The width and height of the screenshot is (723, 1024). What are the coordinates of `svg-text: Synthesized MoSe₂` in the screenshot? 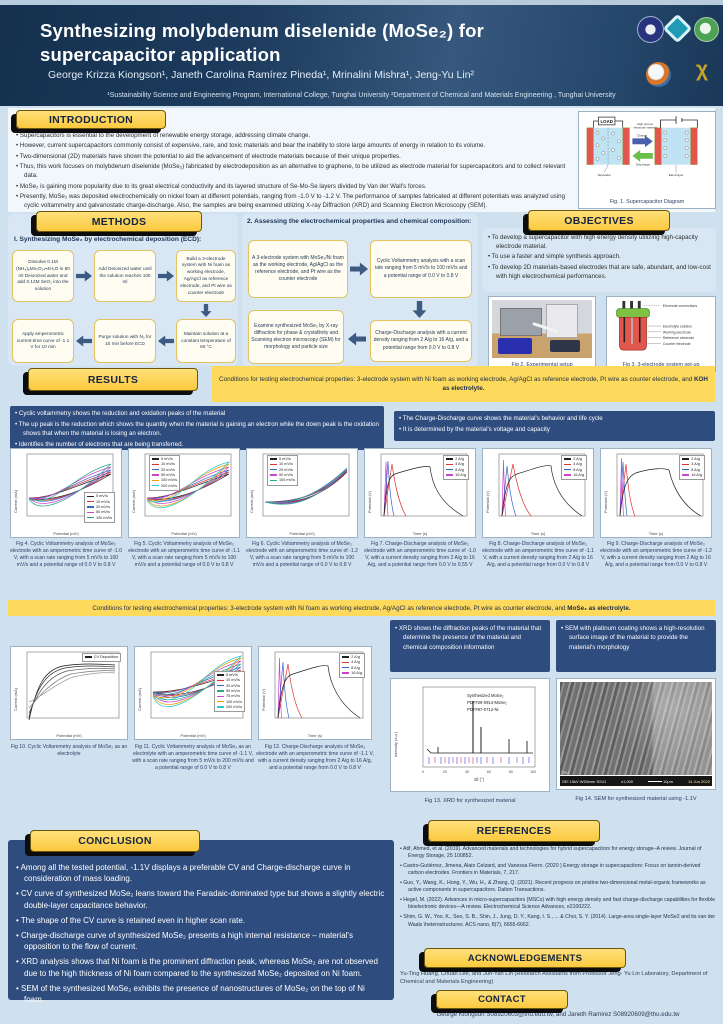 It's located at (485, 695).